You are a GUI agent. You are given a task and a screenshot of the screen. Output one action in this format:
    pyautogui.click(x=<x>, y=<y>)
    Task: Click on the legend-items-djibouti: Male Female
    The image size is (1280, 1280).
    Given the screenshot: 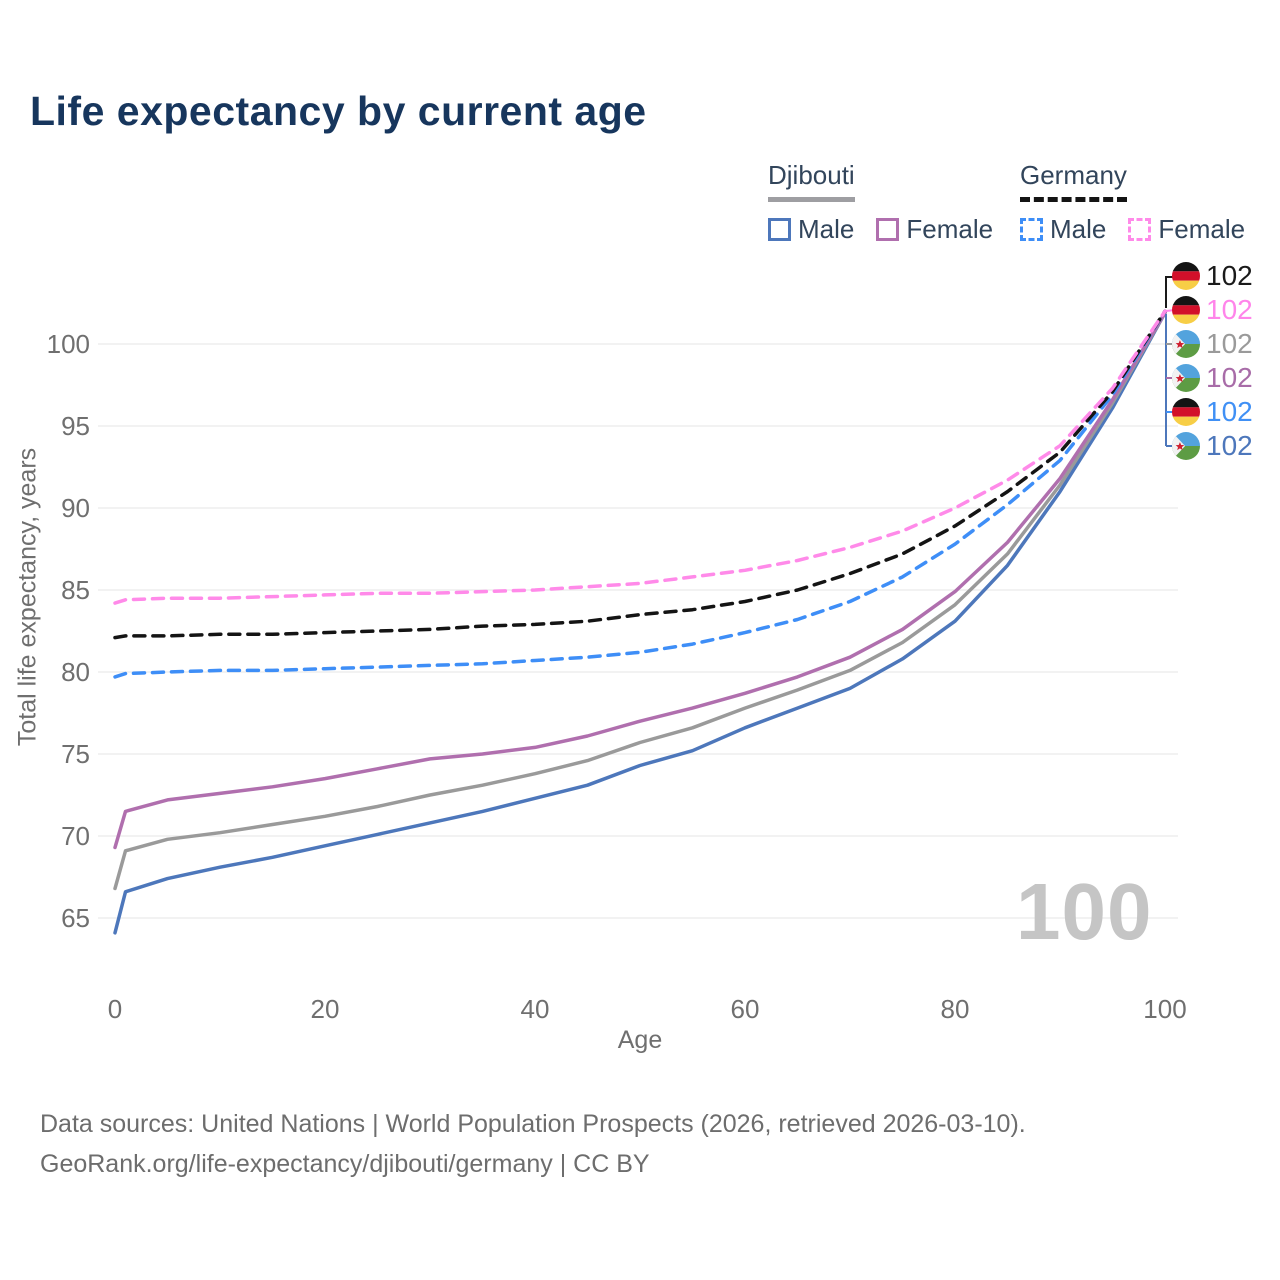 What is the action you would take?
    pyautogui.click(x=880, y=229)
    